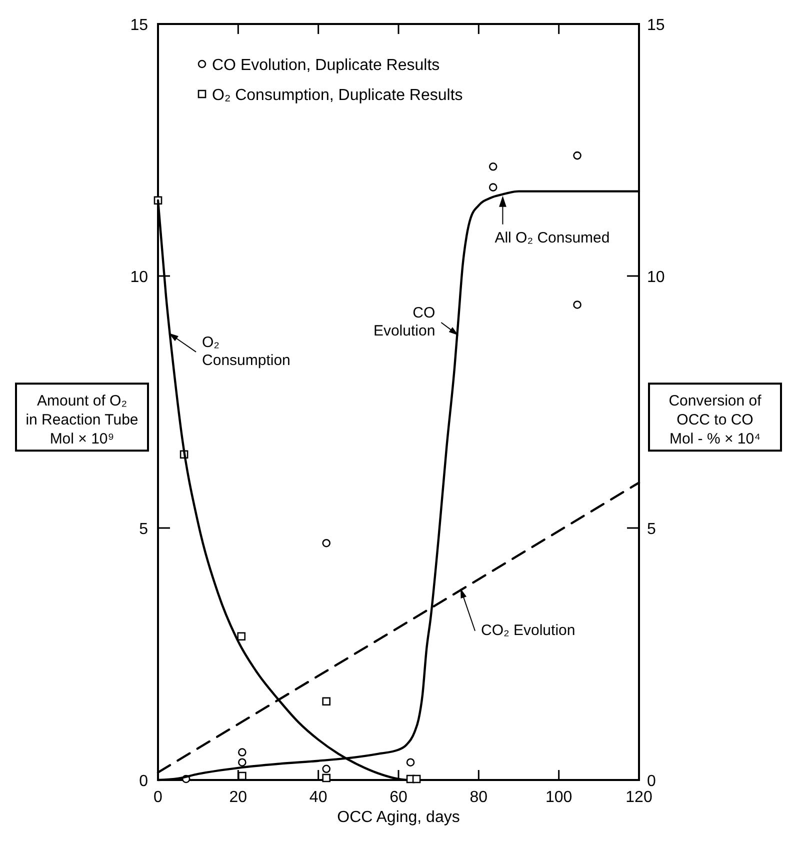 This screenshot has height=844, width=797. What do you see at coordinates (651, 781) in the screenshot?
I see `y2-tick-label: 0` at bounding box center [651, 781].